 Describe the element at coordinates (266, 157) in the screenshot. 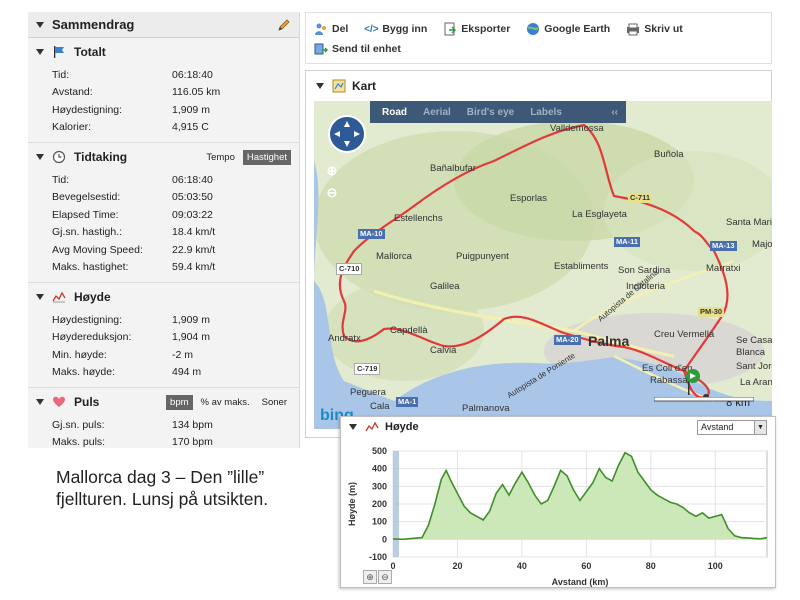

I see `speed-option: Hastighet` at that location.